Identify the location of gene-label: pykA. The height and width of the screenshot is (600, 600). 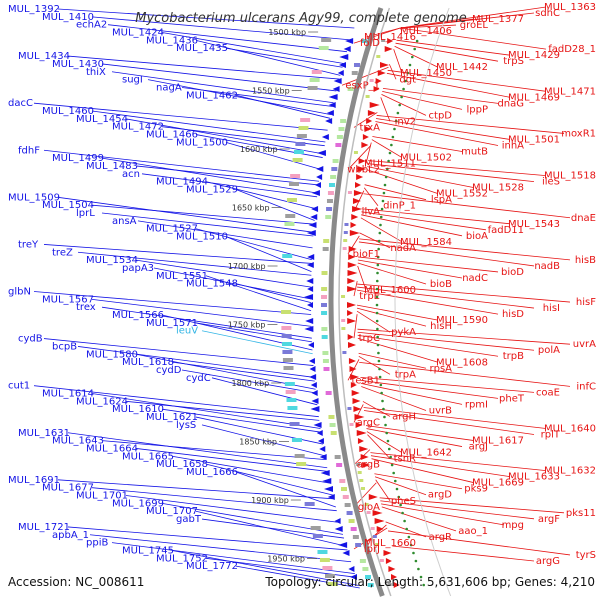
(403, 332).